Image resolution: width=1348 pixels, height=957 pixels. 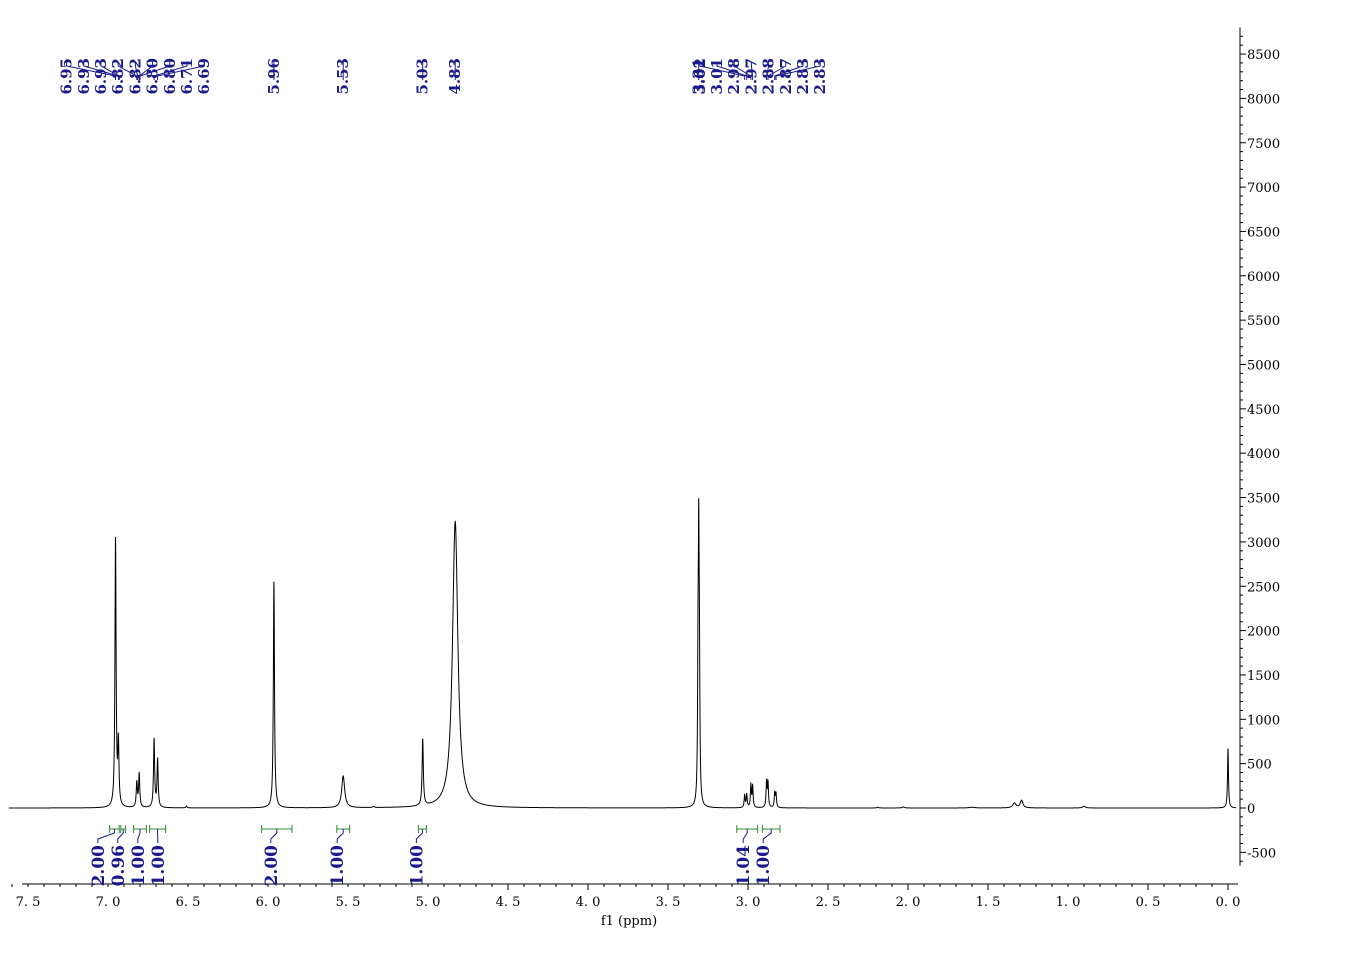 I want to click on y-tick-label: 1500, so click(x=1263, y=676).